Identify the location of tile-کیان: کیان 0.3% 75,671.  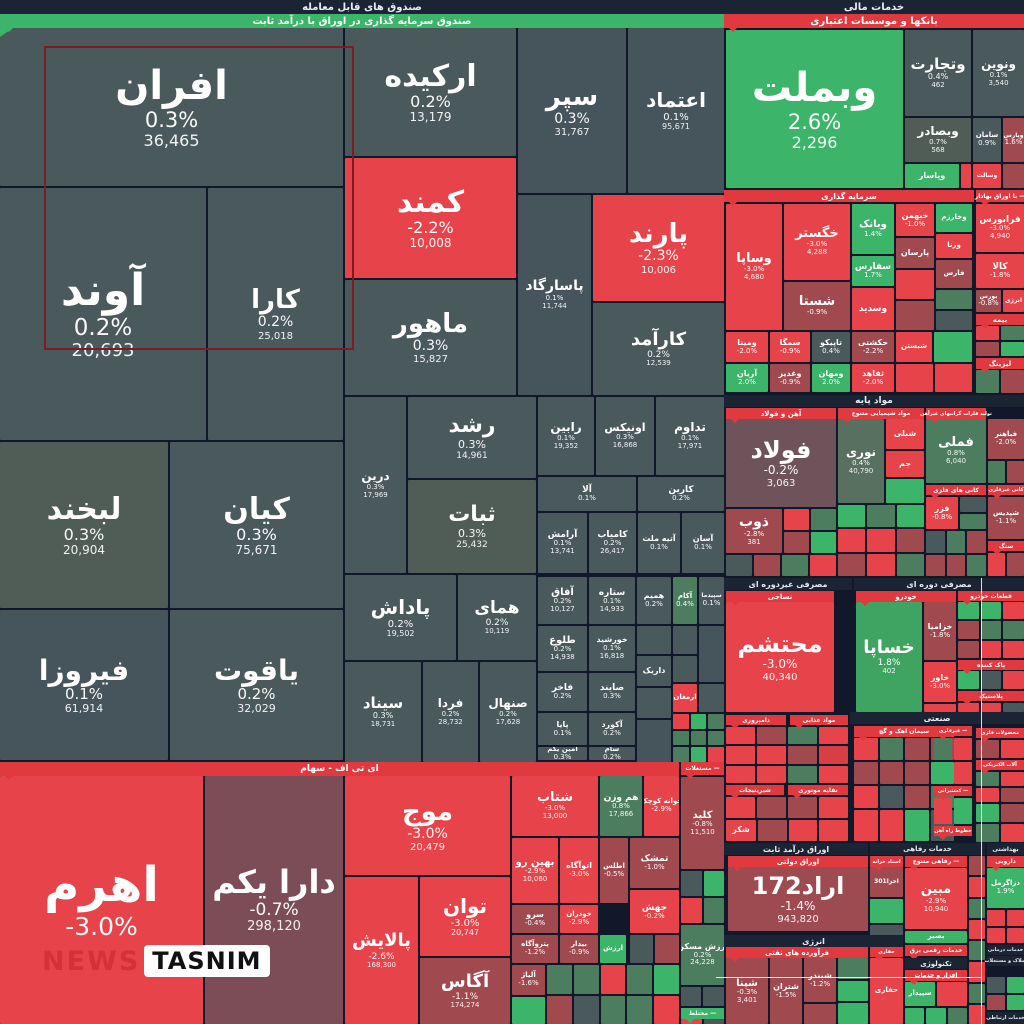
(256, 525).